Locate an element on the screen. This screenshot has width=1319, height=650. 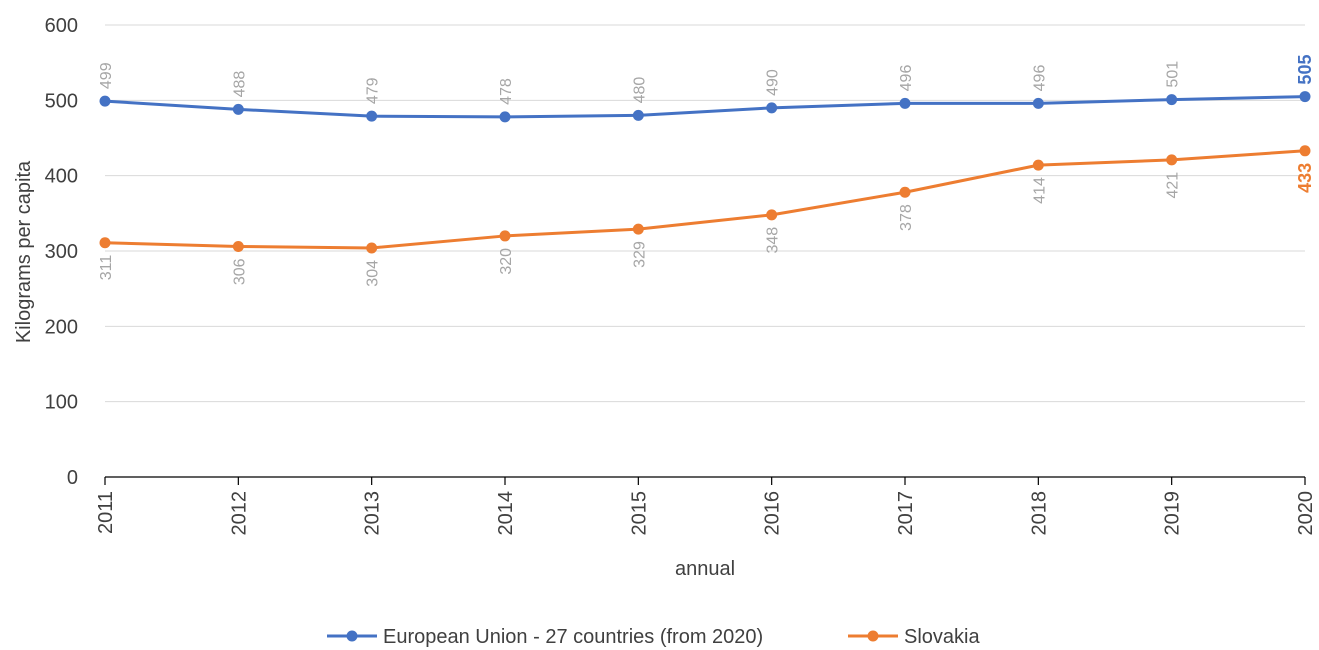
y-tick-label: 600 is located at coordinates (61, 26).